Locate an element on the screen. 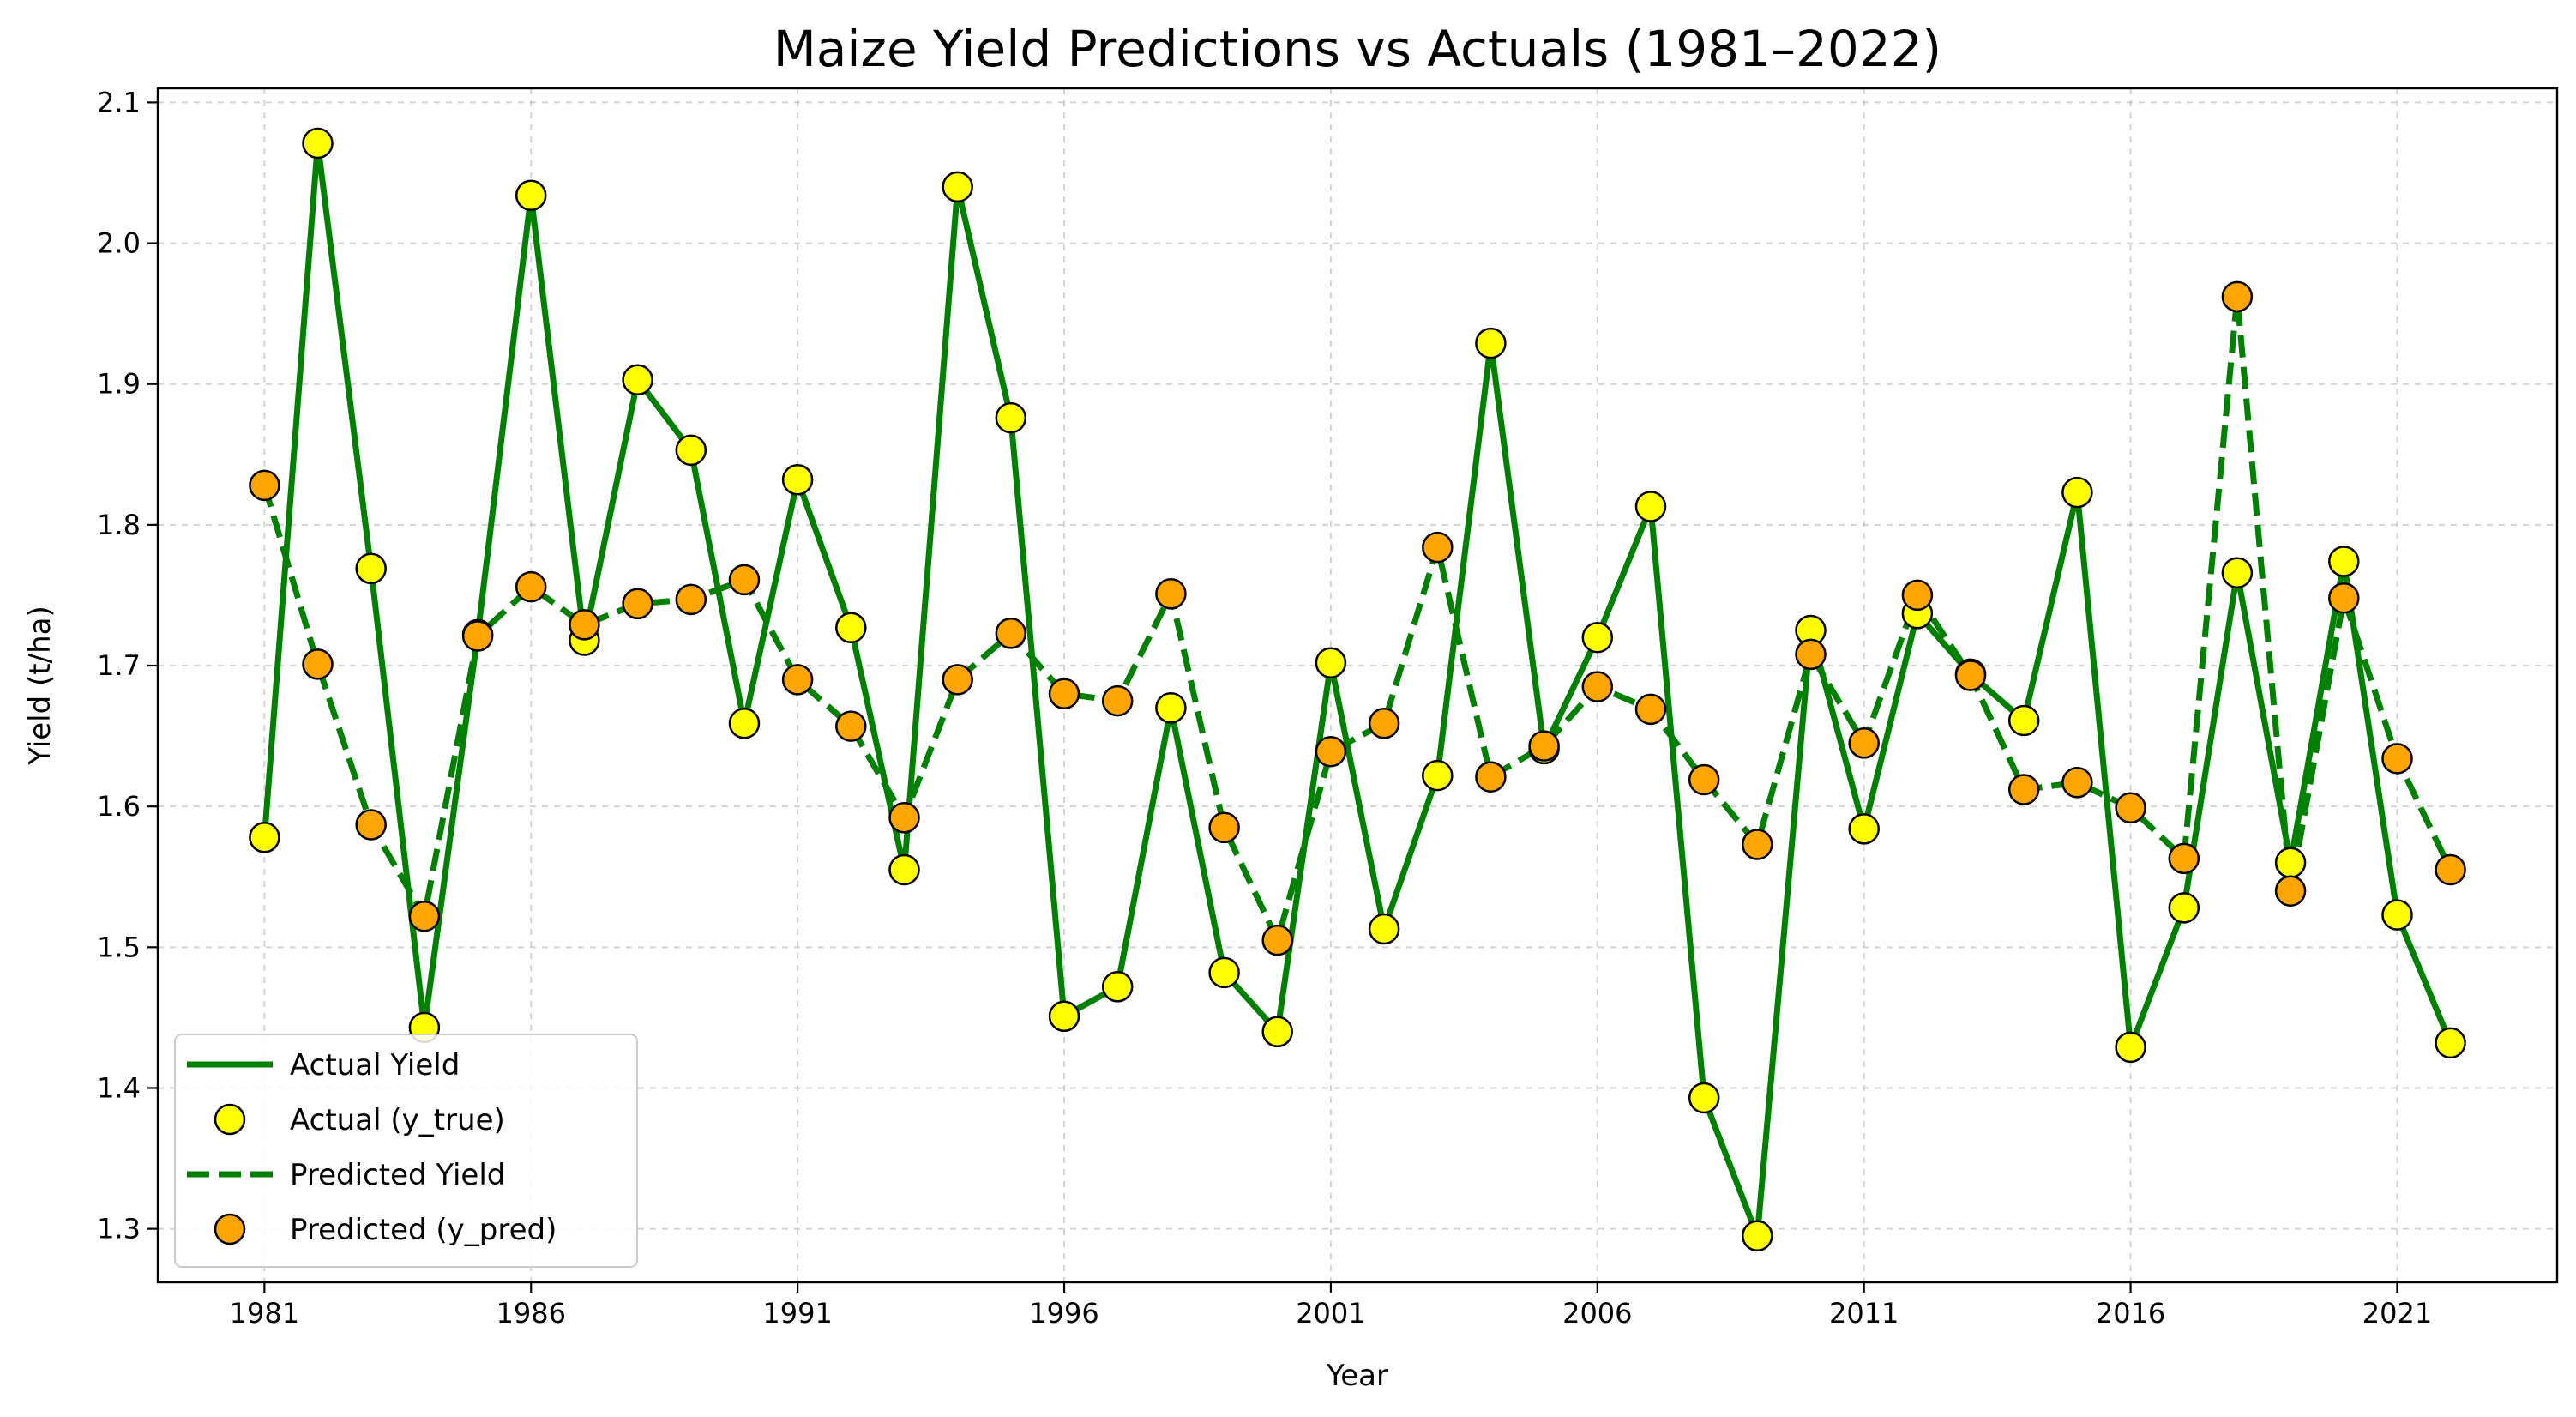 The width and height of the screenshot is (2576, 1417). legend-actual-marker-label: Actual (y_true) is located at coordinates (397, 1120).